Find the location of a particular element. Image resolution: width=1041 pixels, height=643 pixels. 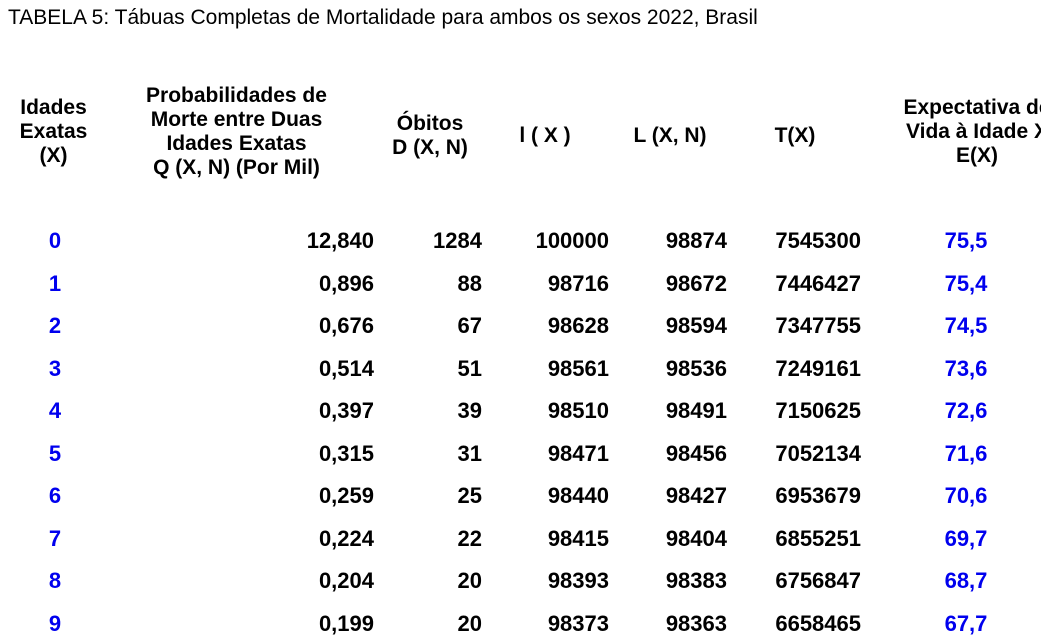

life-expectancy-cell: 71,6 is located at coordinates (966, 453).